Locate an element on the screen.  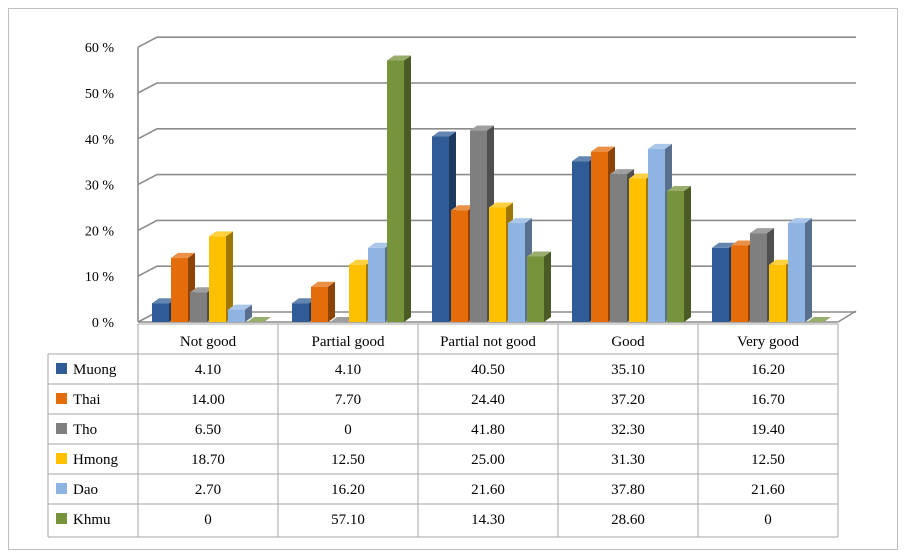
data-value: 24.40 is located at coordinates (488, 400).